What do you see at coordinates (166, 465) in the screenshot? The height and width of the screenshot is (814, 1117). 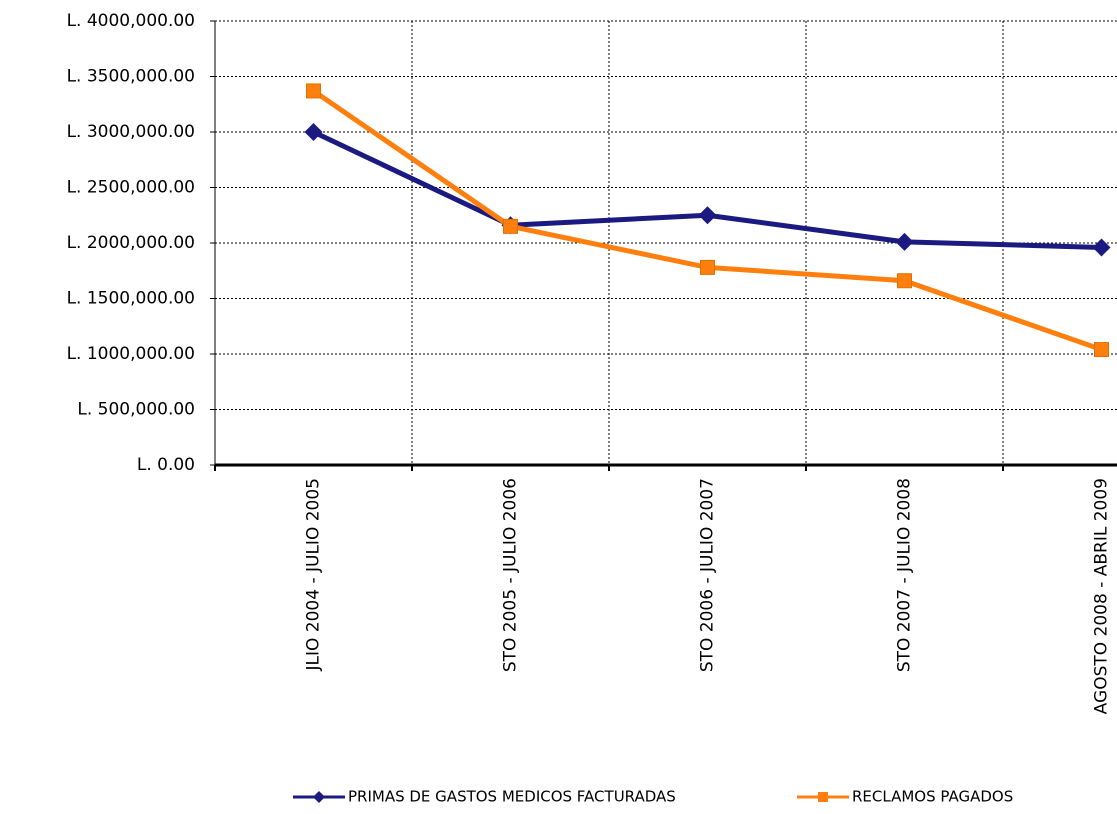 I see `y-tick-label: L. 0.00` at bounding box center [166, 465].